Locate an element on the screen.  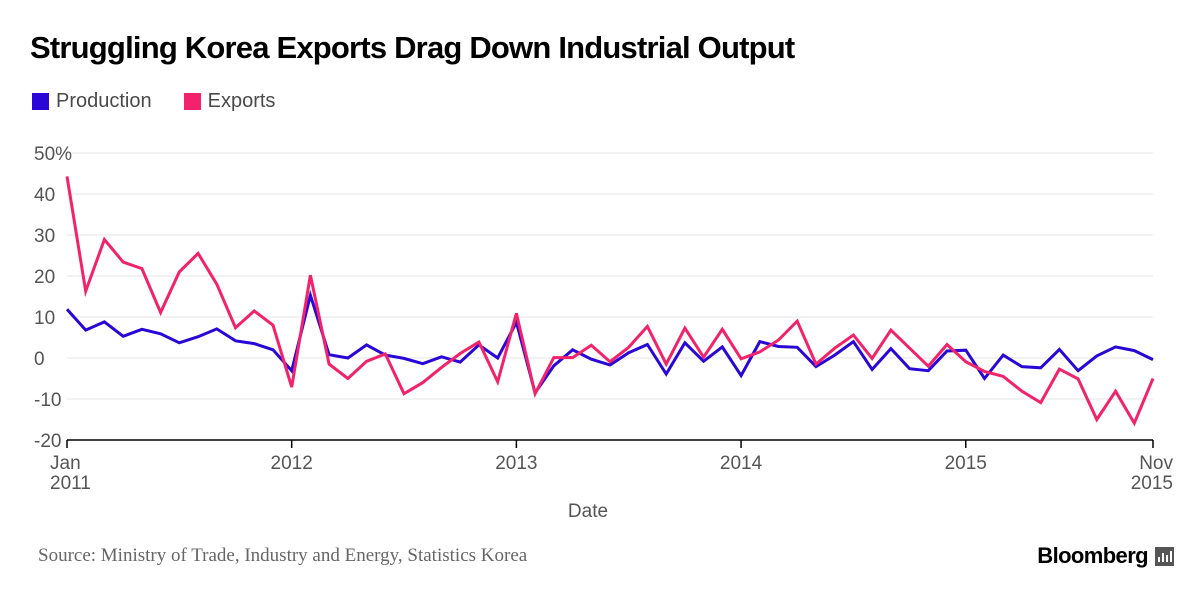
x-tick-label: Jan is located at coordinates (65, 463).